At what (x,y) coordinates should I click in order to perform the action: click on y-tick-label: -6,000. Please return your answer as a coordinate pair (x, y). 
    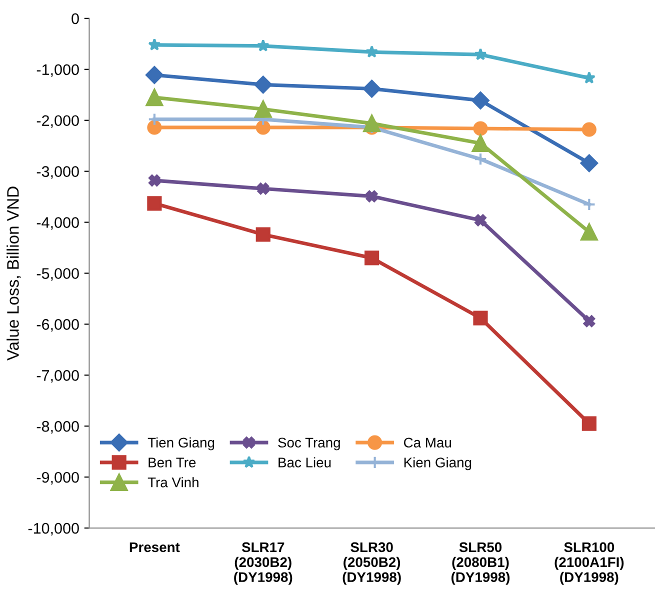
    Looking at the image, I should click on (57, 325).